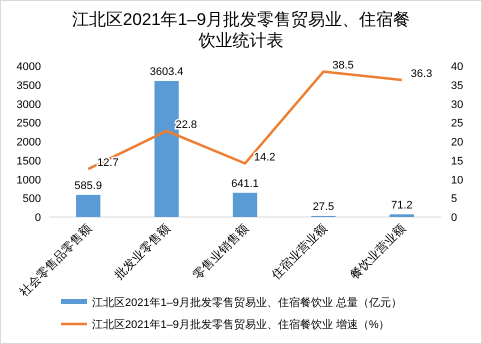 The height and width of the screenshot is (344, 482). I want to click on data-label: 27.5, so click(323, 206).